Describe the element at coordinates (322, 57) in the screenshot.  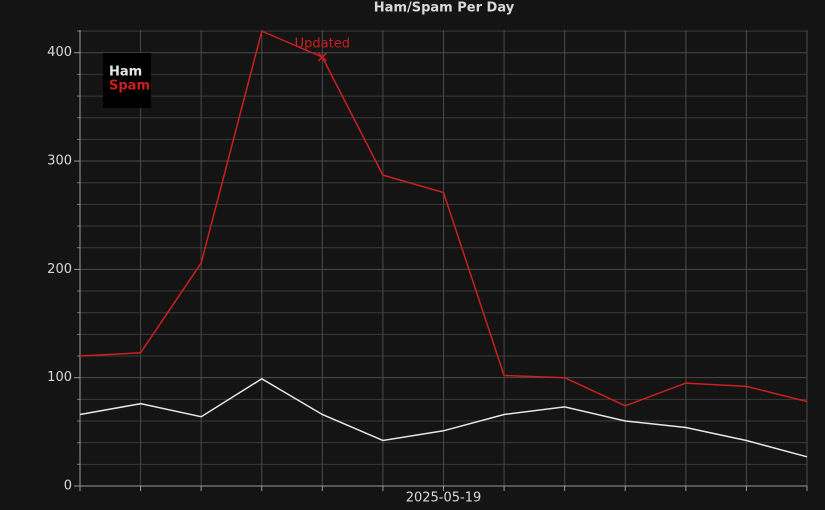
I see `annotation-marker` at that location.